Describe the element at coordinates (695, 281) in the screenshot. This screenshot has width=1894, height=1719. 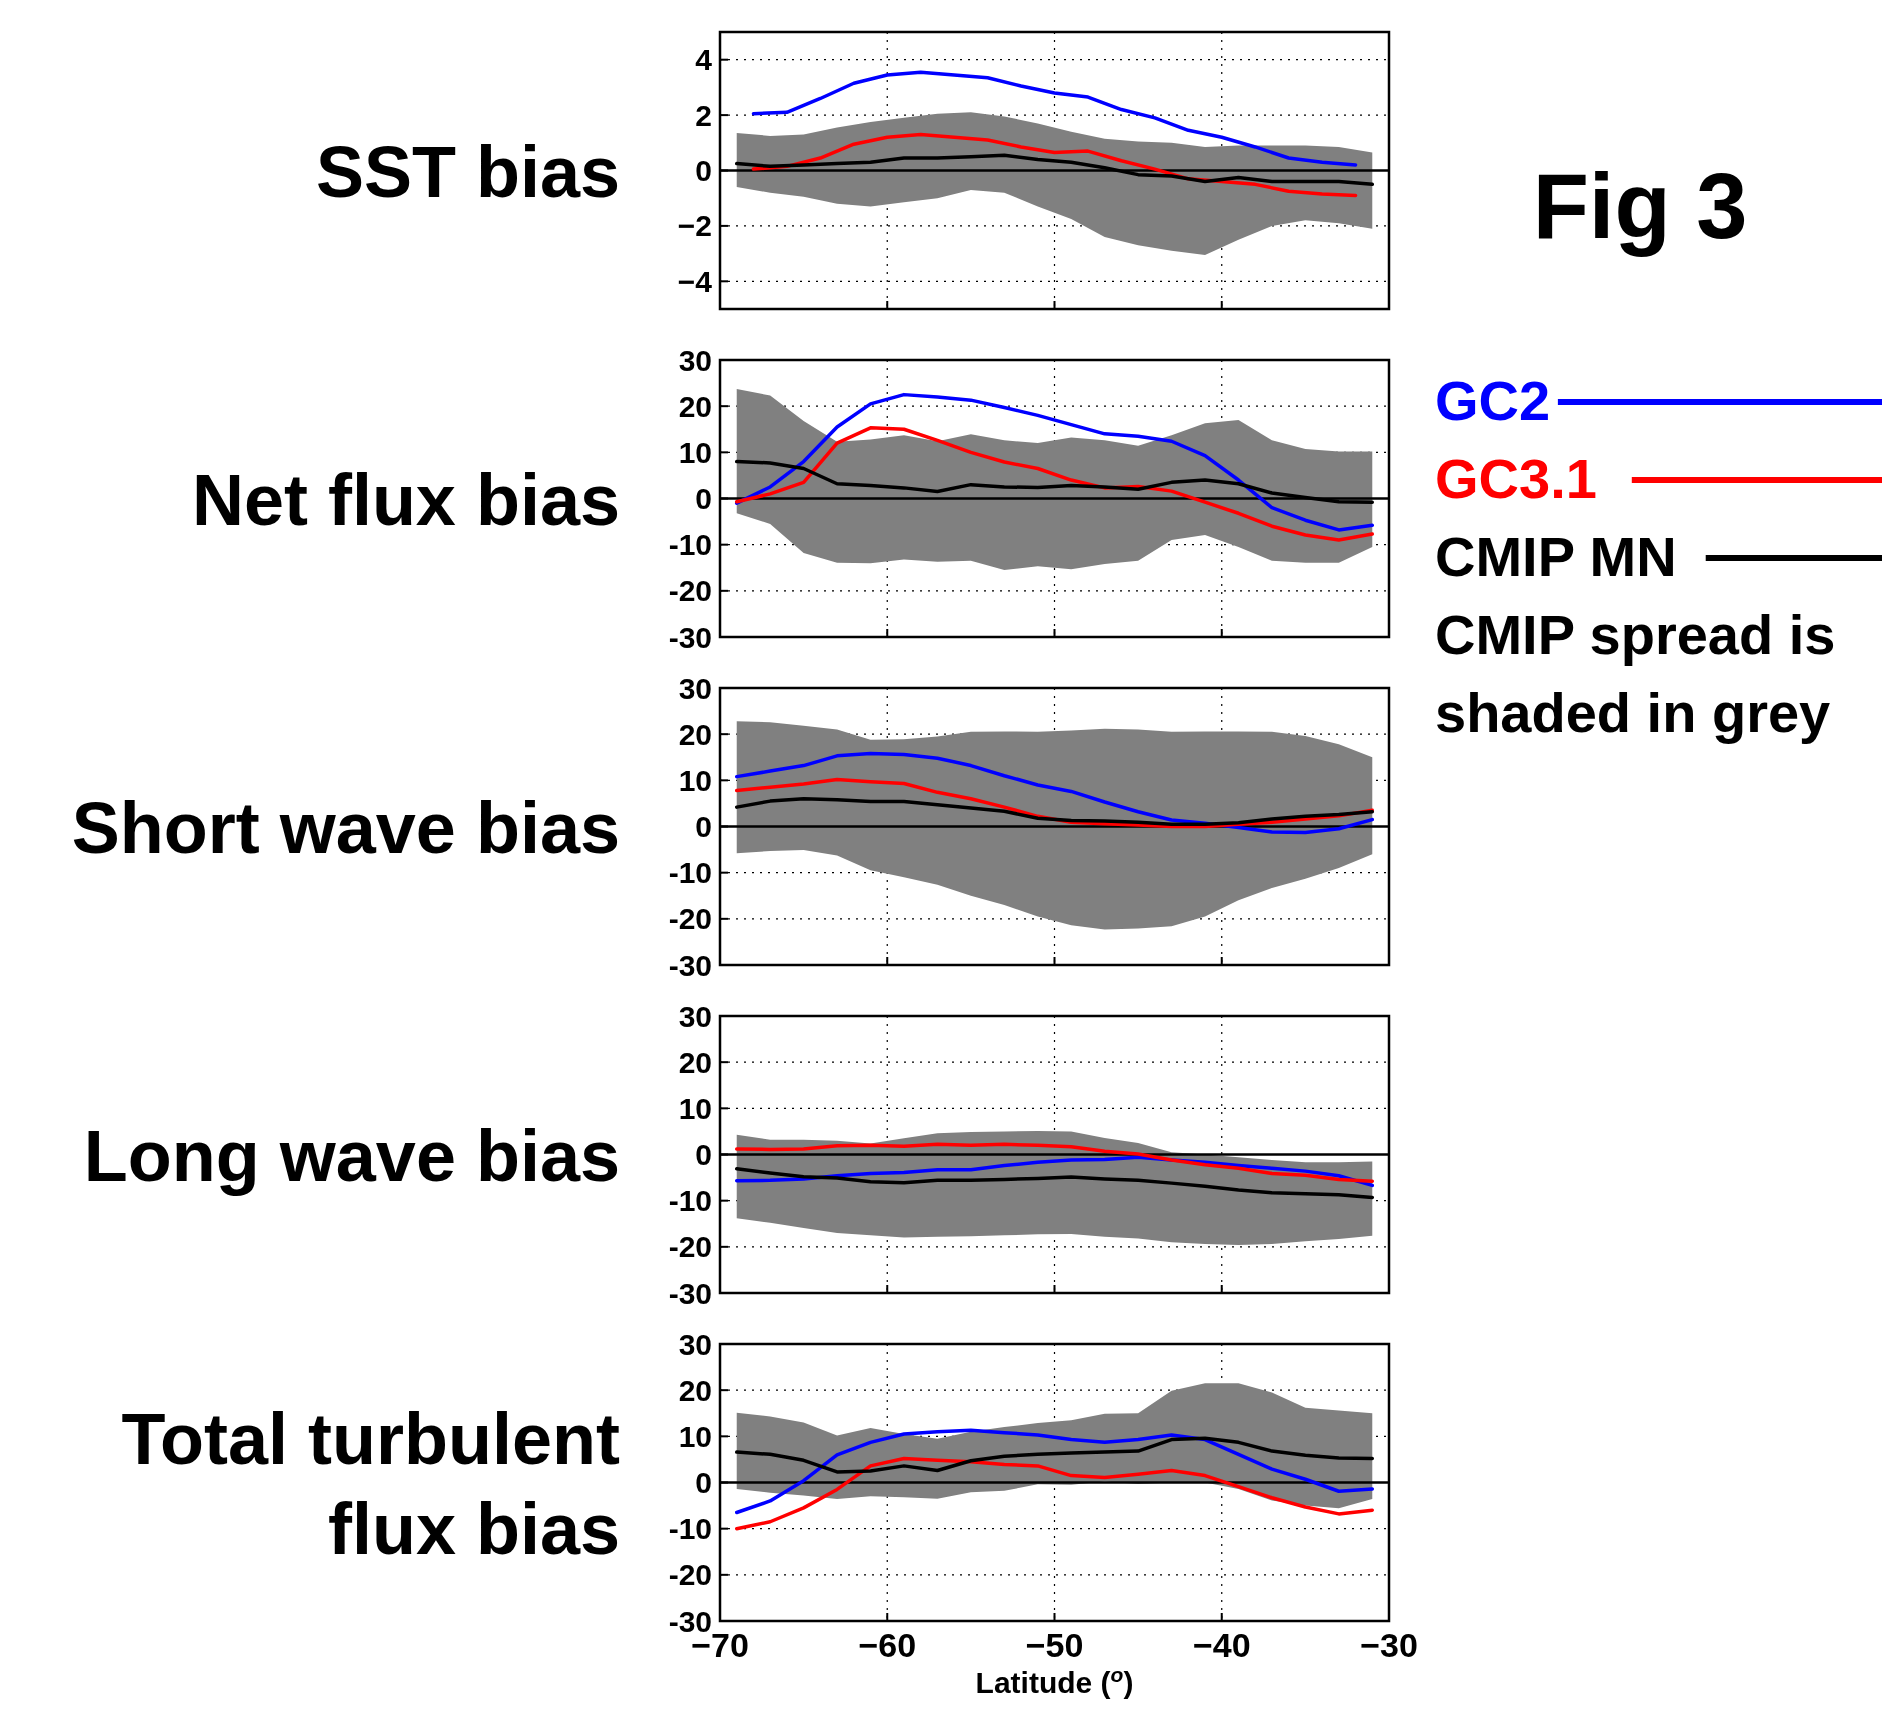
I see `y-tick-label: −4` at that location.